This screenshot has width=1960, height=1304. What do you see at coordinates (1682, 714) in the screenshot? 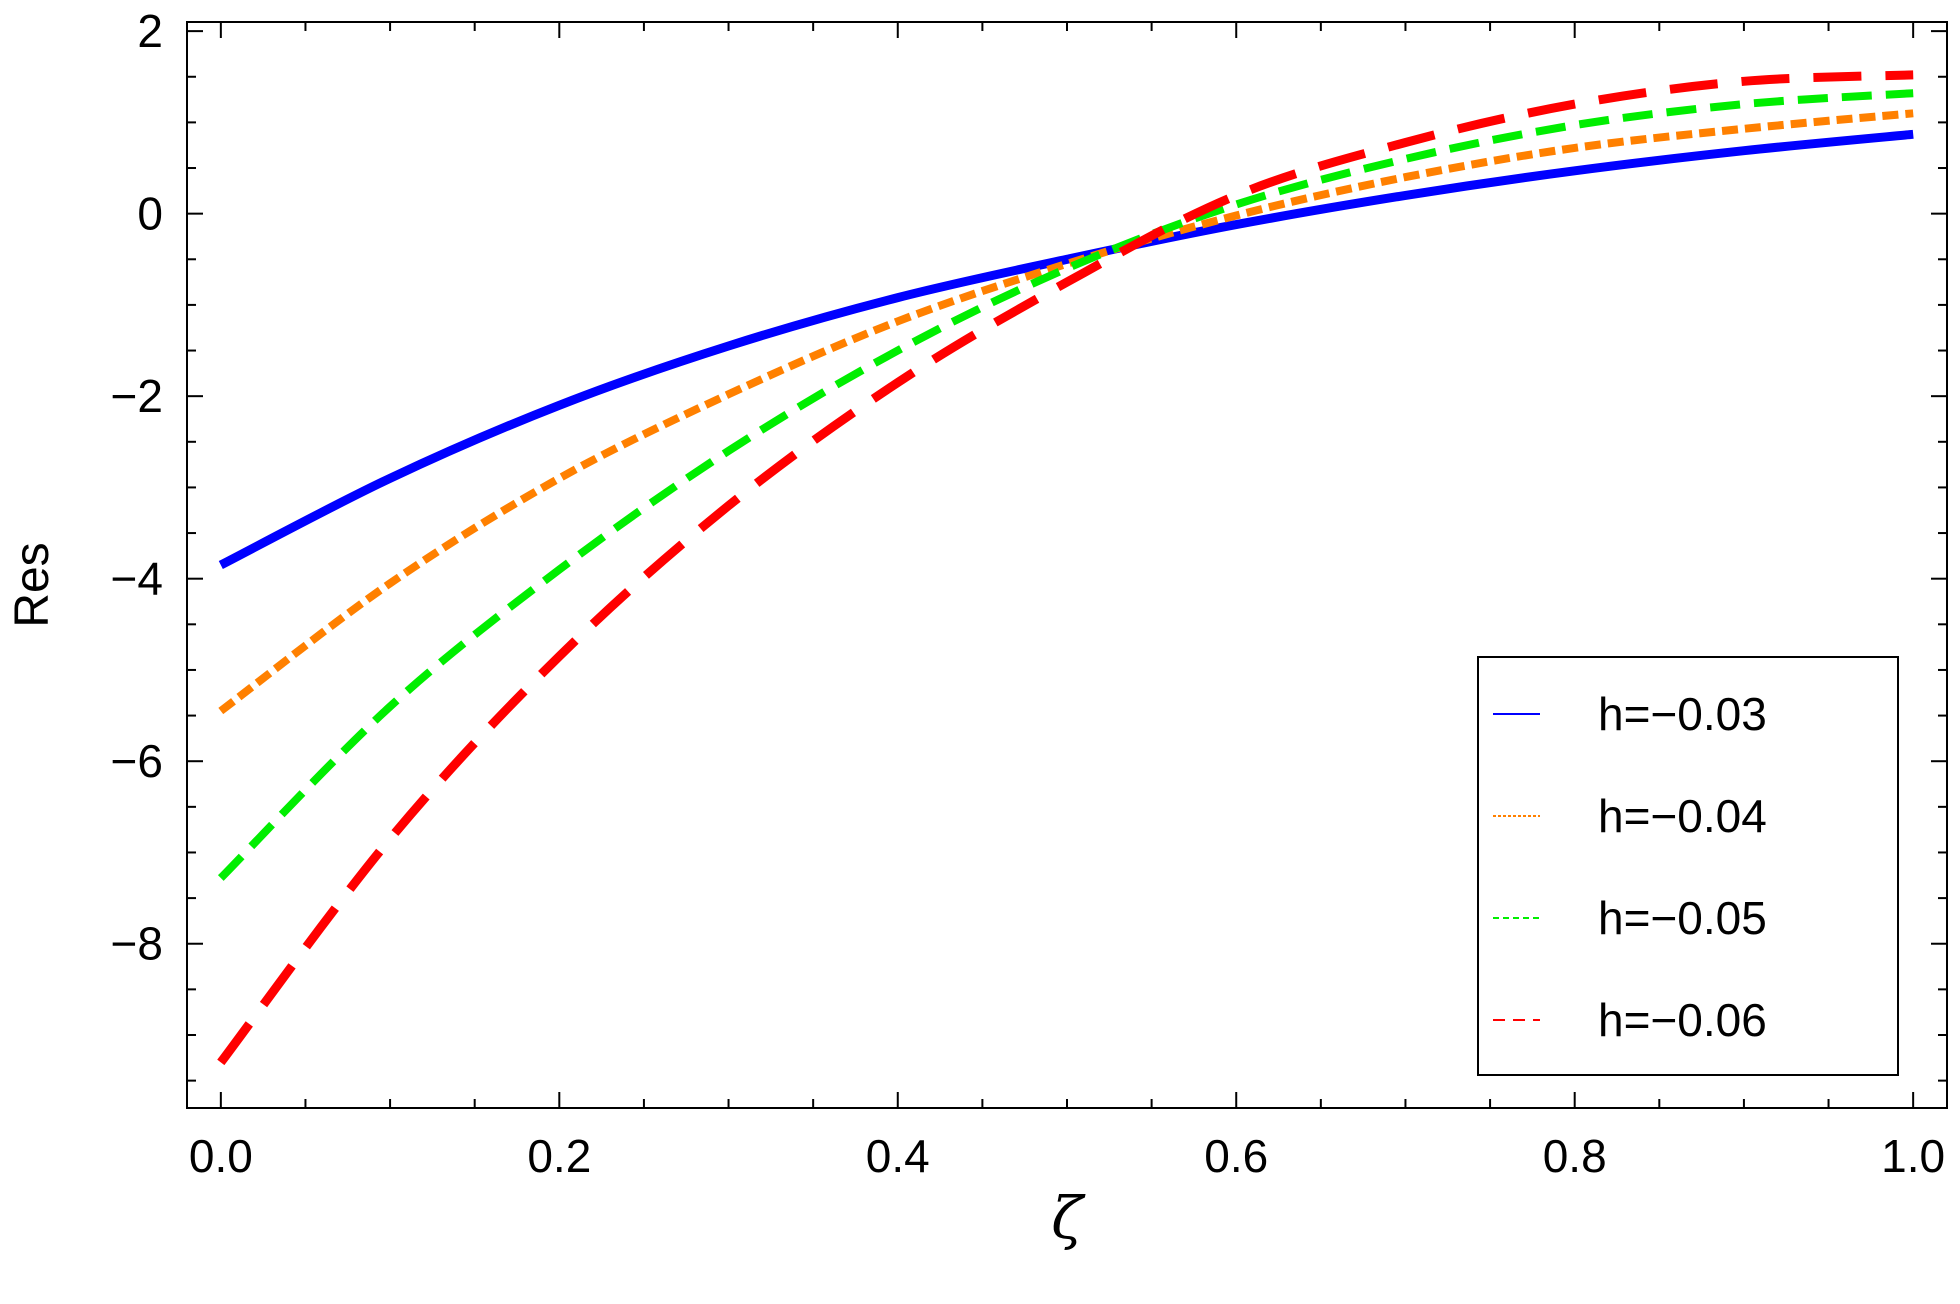
I see `legend-label-1: h=−0.03` at bounding box center [1682, 714].